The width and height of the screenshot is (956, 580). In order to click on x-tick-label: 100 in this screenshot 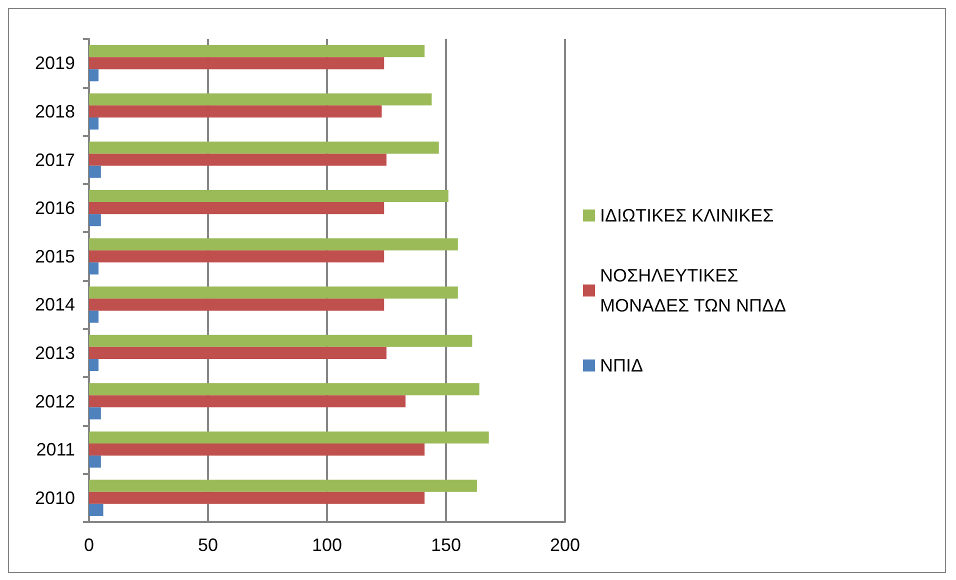, I will do `click(327, 545)`.